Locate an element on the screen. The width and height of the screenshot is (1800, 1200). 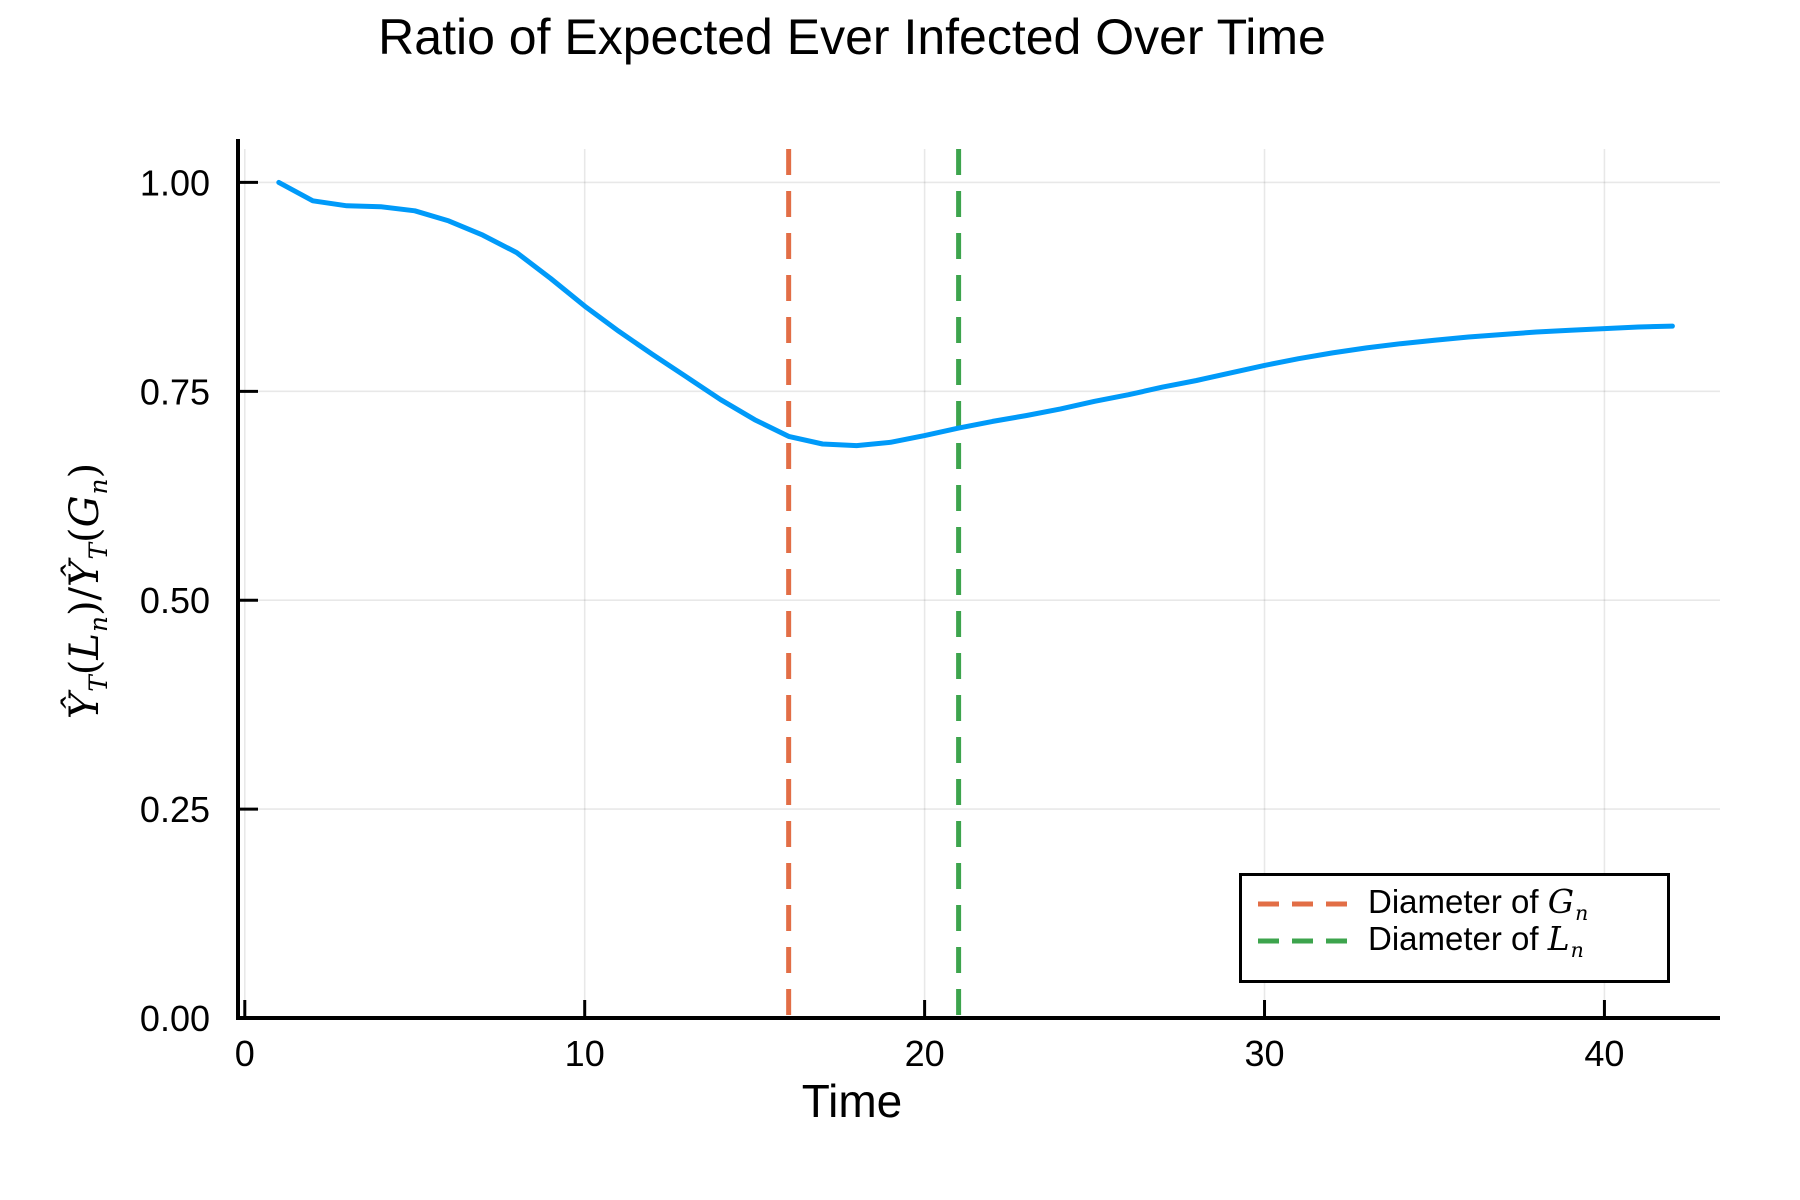
x-tick-label: 20 is located at coordinates (925, 1053).